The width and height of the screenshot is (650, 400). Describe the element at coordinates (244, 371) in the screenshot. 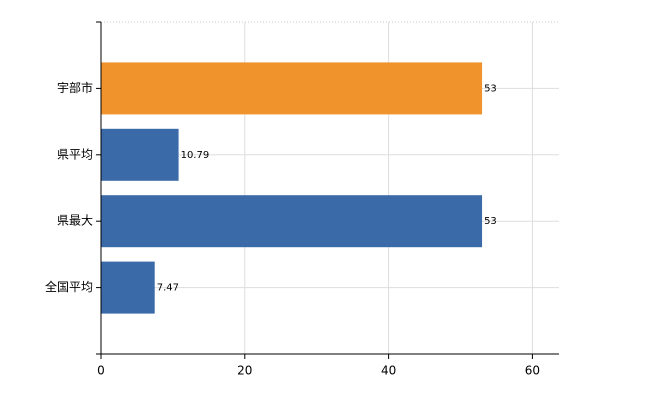

I see `x-tick-label: 20` at that location.